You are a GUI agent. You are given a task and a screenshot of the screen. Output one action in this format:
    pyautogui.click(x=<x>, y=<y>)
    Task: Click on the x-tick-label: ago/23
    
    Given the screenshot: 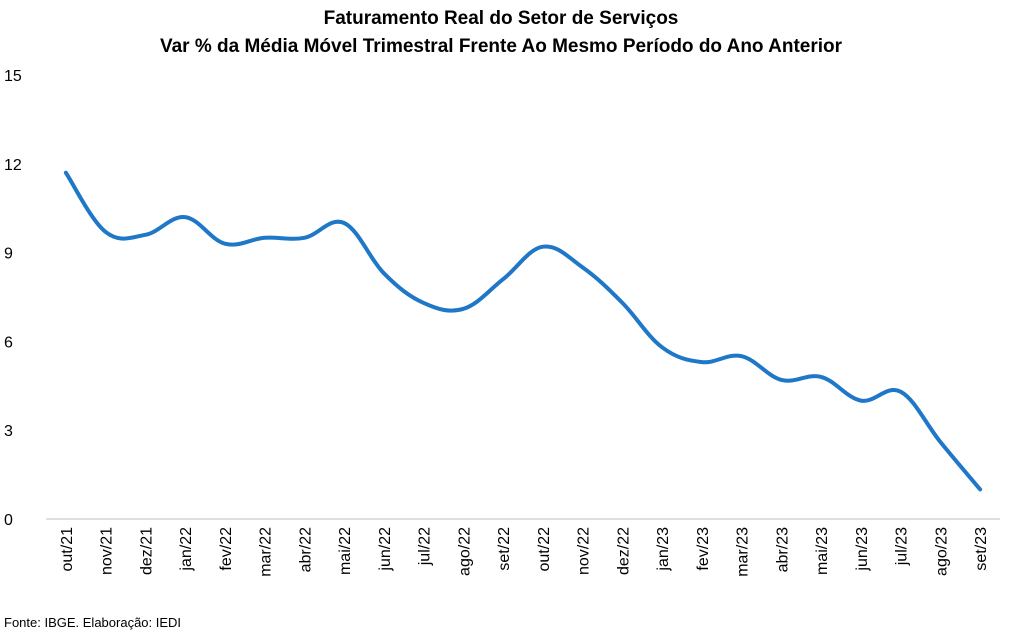 What is the action you would take?
    pyautogui.click(x=941, y=551)
    